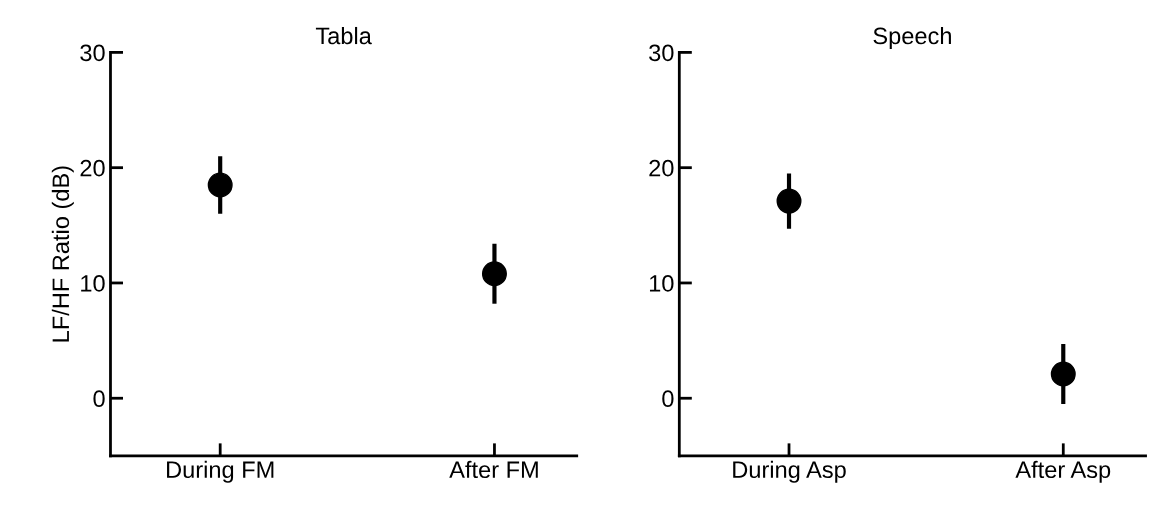  What do you see at coordinates (220, 471) in the screenshot?
I see `x-tick-label: During FM` at bounding box center [220, 471].